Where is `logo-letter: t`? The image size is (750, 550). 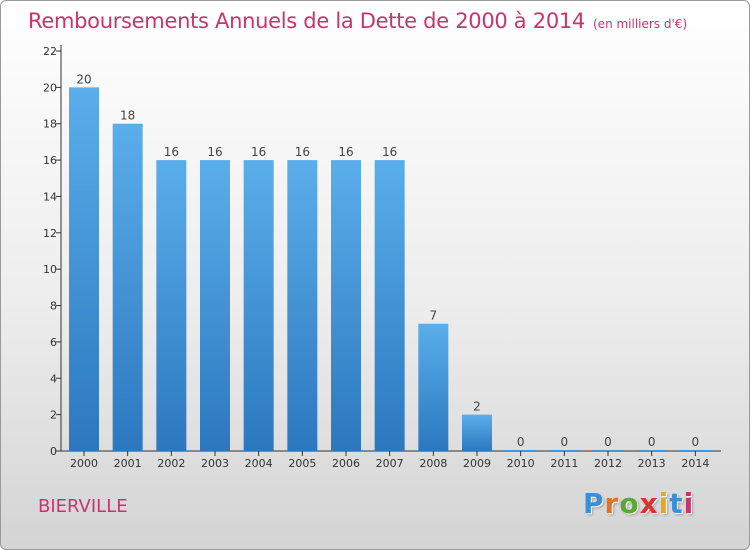 logo-letter: t is located at coordinates (676, 503).